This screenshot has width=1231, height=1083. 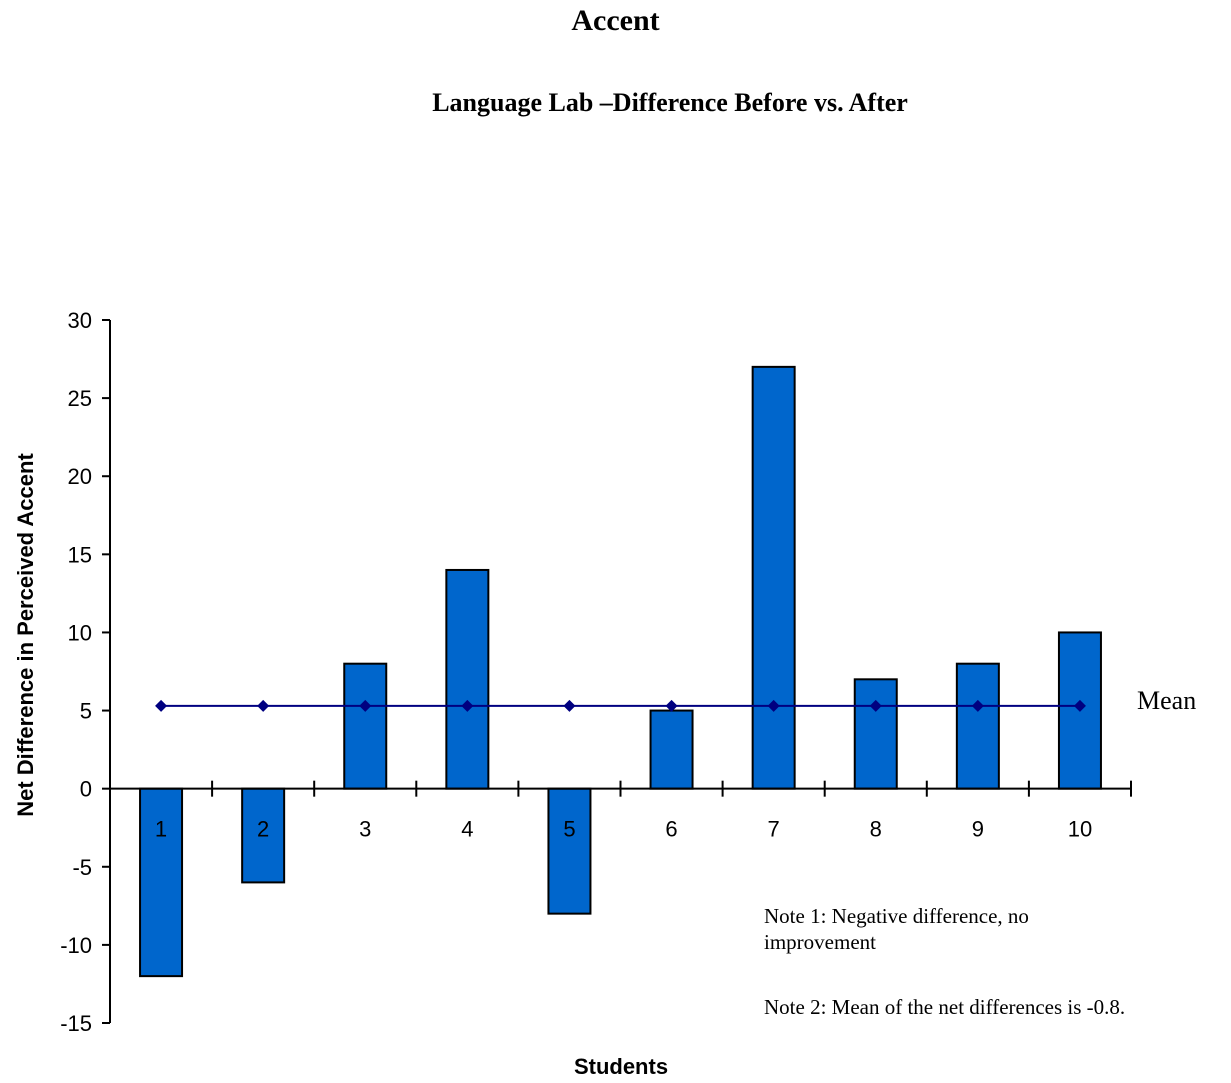 What do you see at coordinates (774, 829) in the screenshot?
I see `x-tick-label: 7` at bounding box center [774, 829].